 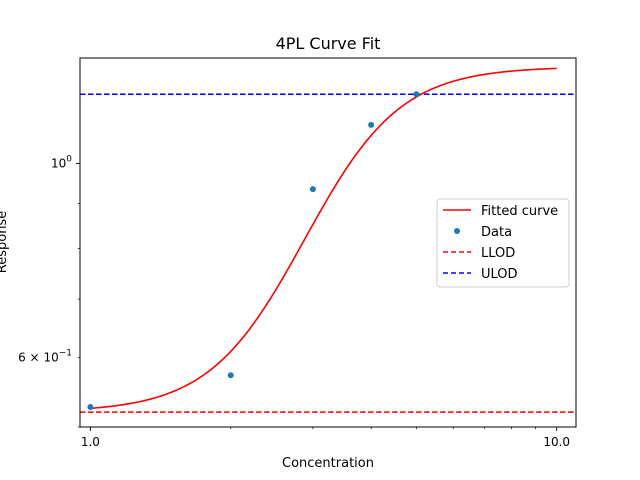 I want to click on y-tick-label: 6 × 10⁻¹, so click(x=45, y=357).